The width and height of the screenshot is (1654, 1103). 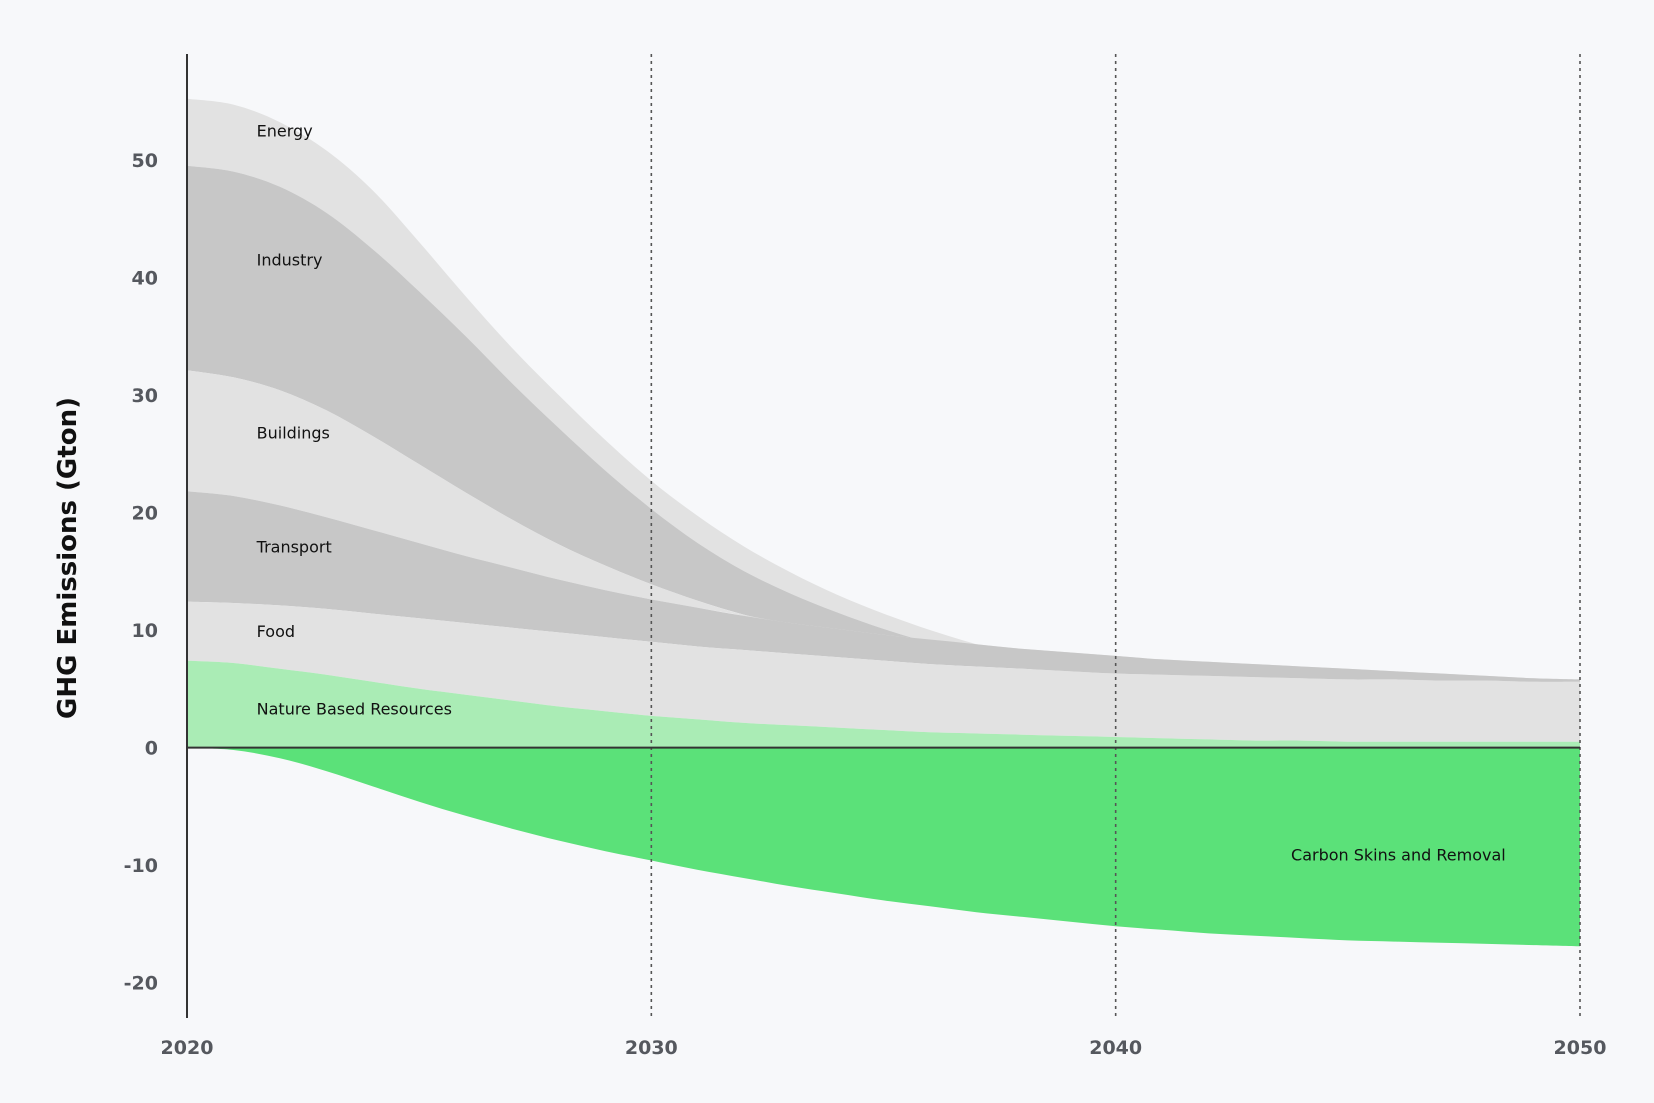 I want to click on y-tick-label: 0, so click(x=151, y=749).